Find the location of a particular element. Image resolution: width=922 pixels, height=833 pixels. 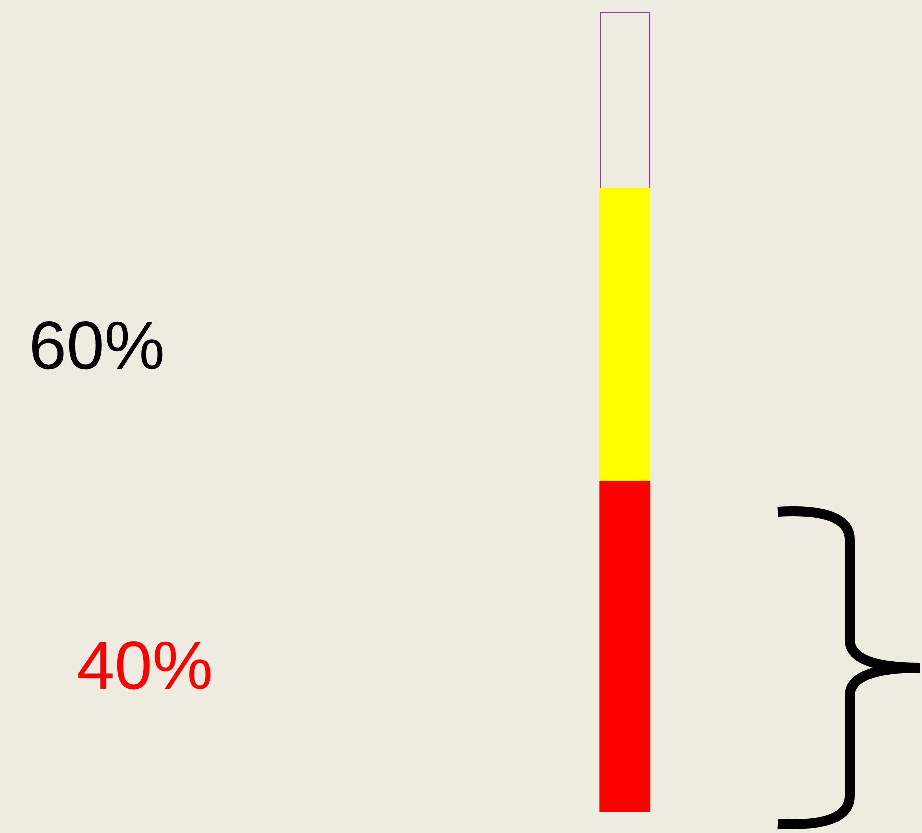

text: 40% is located at coordinates (145, 666).